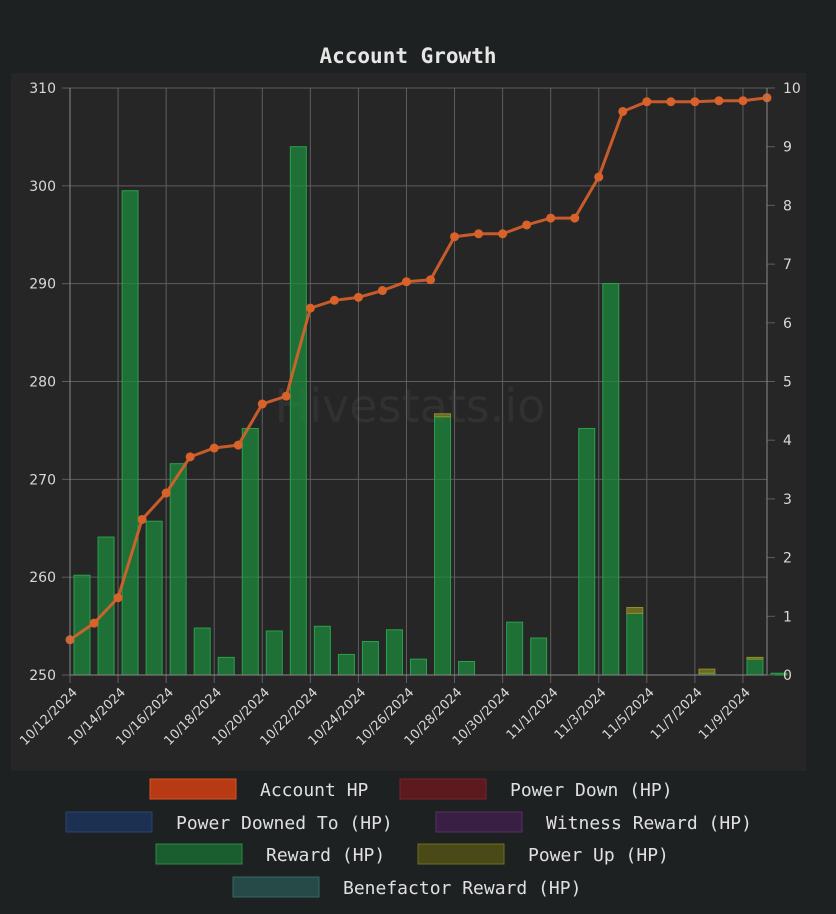  I want to click on legend-label: Power Up (HP), so click(598, 855).